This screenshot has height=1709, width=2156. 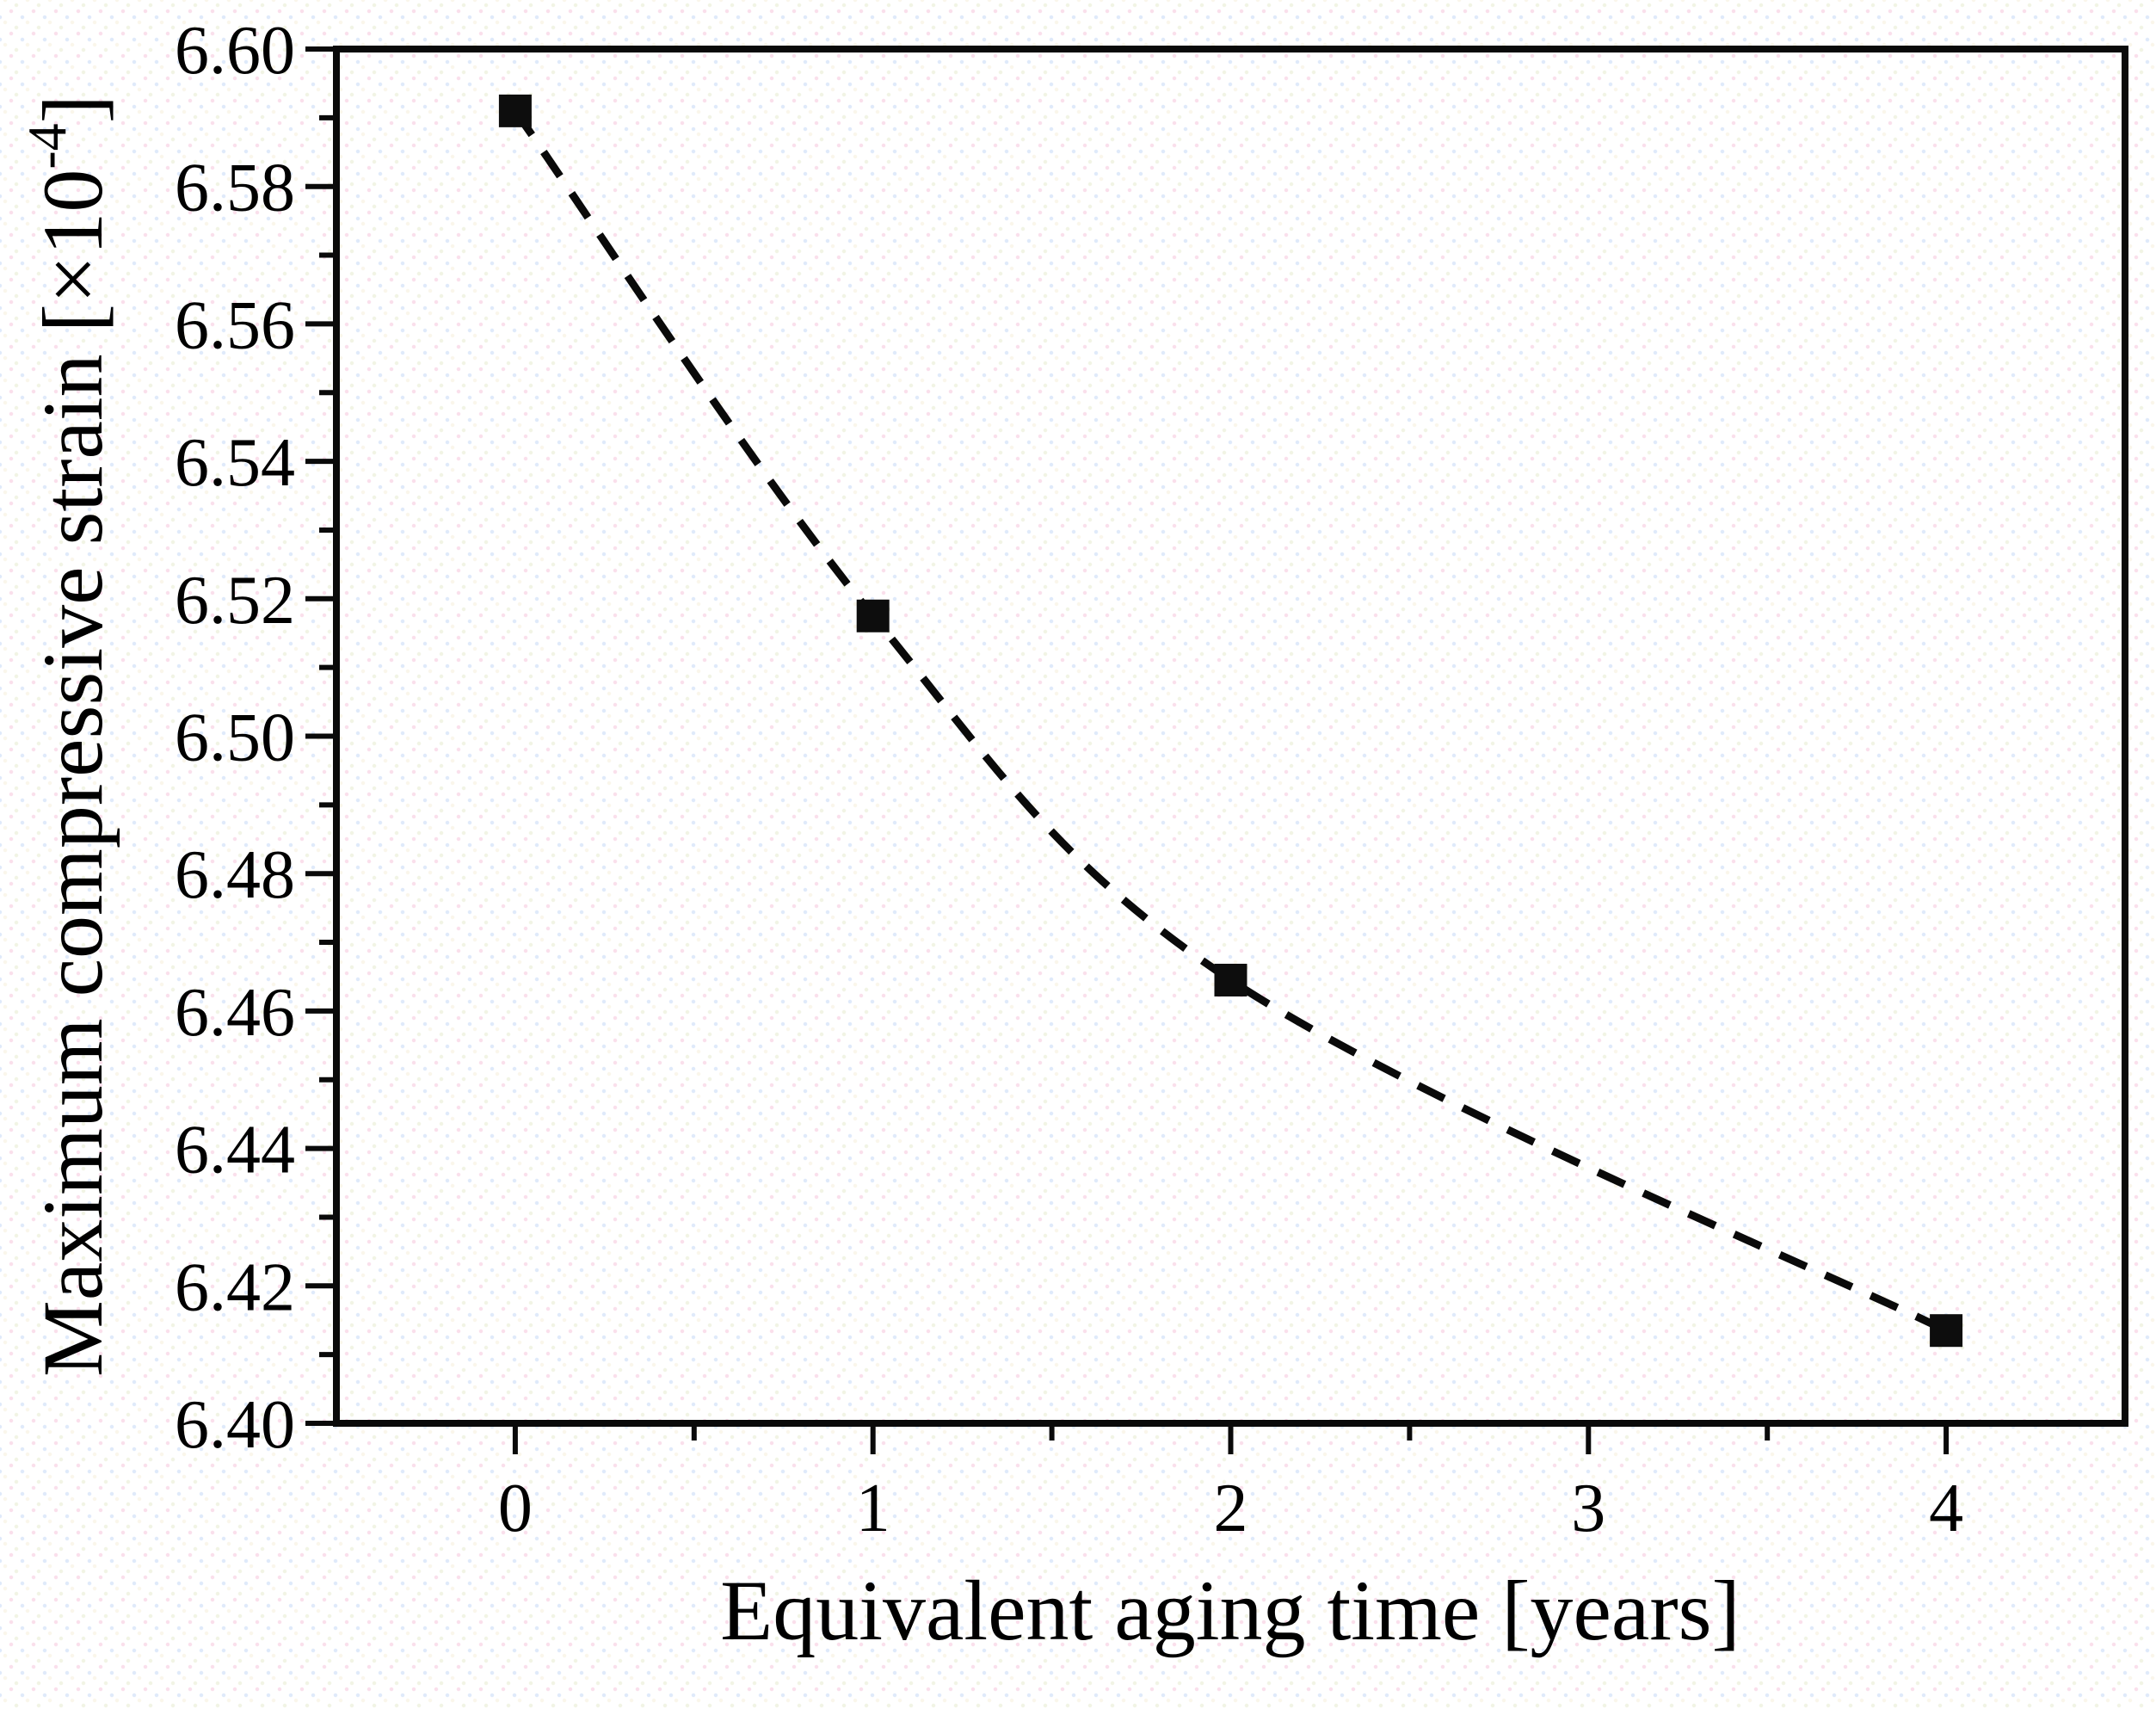 What do you see at coordinates (235, 51) in the screenshot?
I see `y-tick-label: 6.60` at bounding box center [235, 51].